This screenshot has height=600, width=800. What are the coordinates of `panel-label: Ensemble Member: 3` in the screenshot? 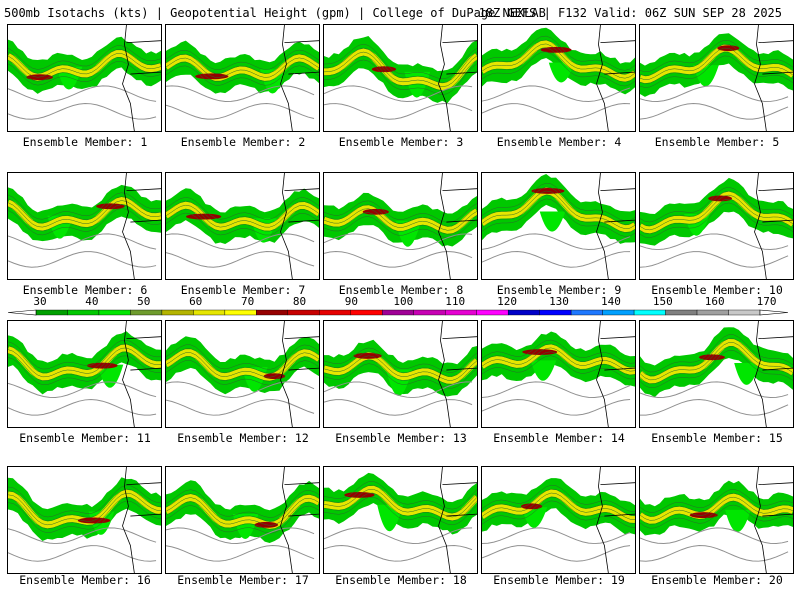 It's located at (401, 142).